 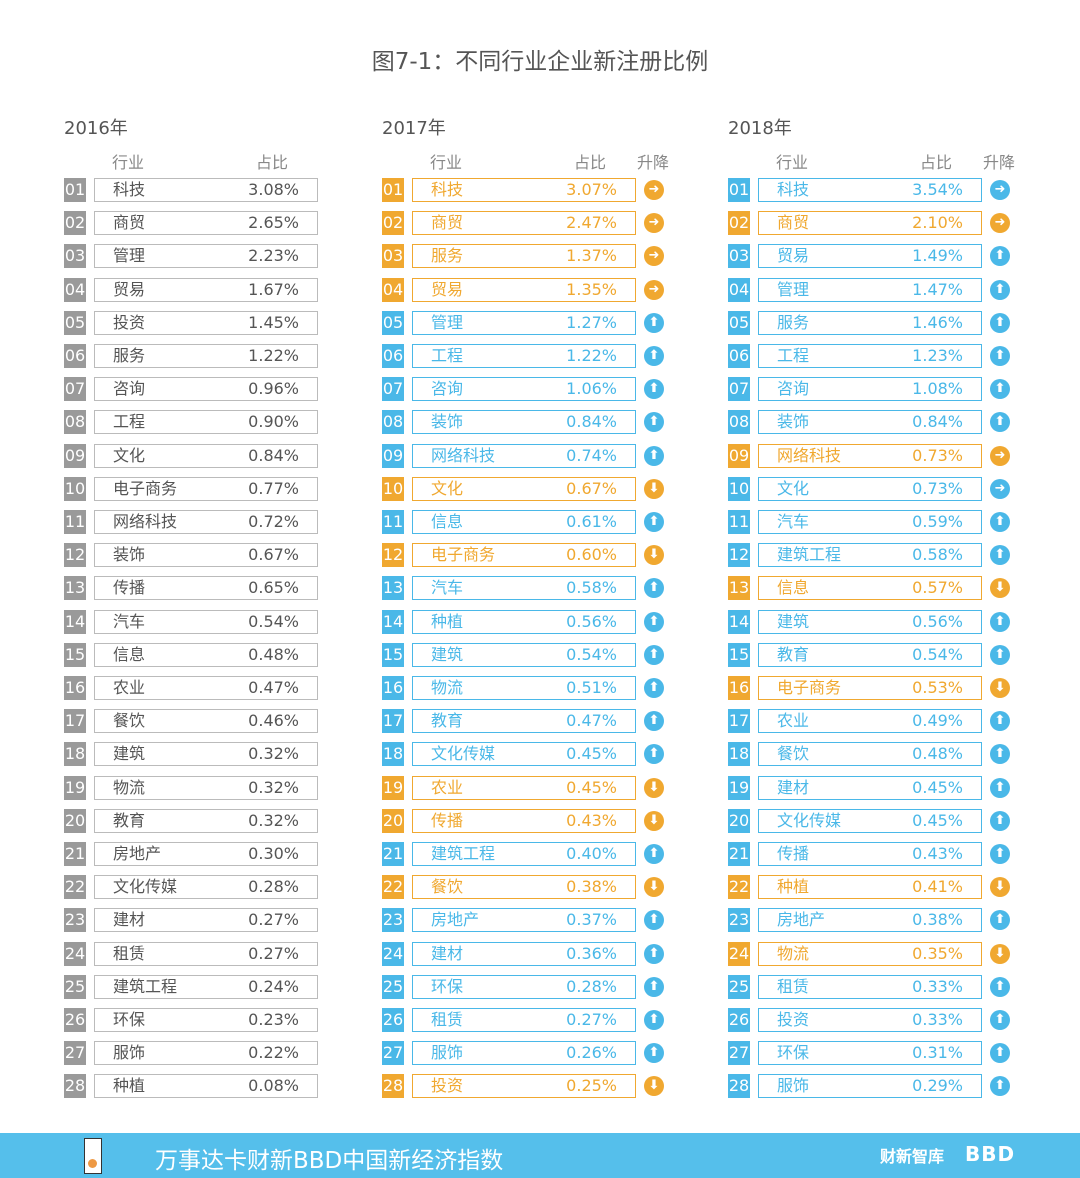 What do you see at coordinates (870, 223) in the screenshot?
I see `row-box: 商贸 2.10%` at bounding box center [870, 223].